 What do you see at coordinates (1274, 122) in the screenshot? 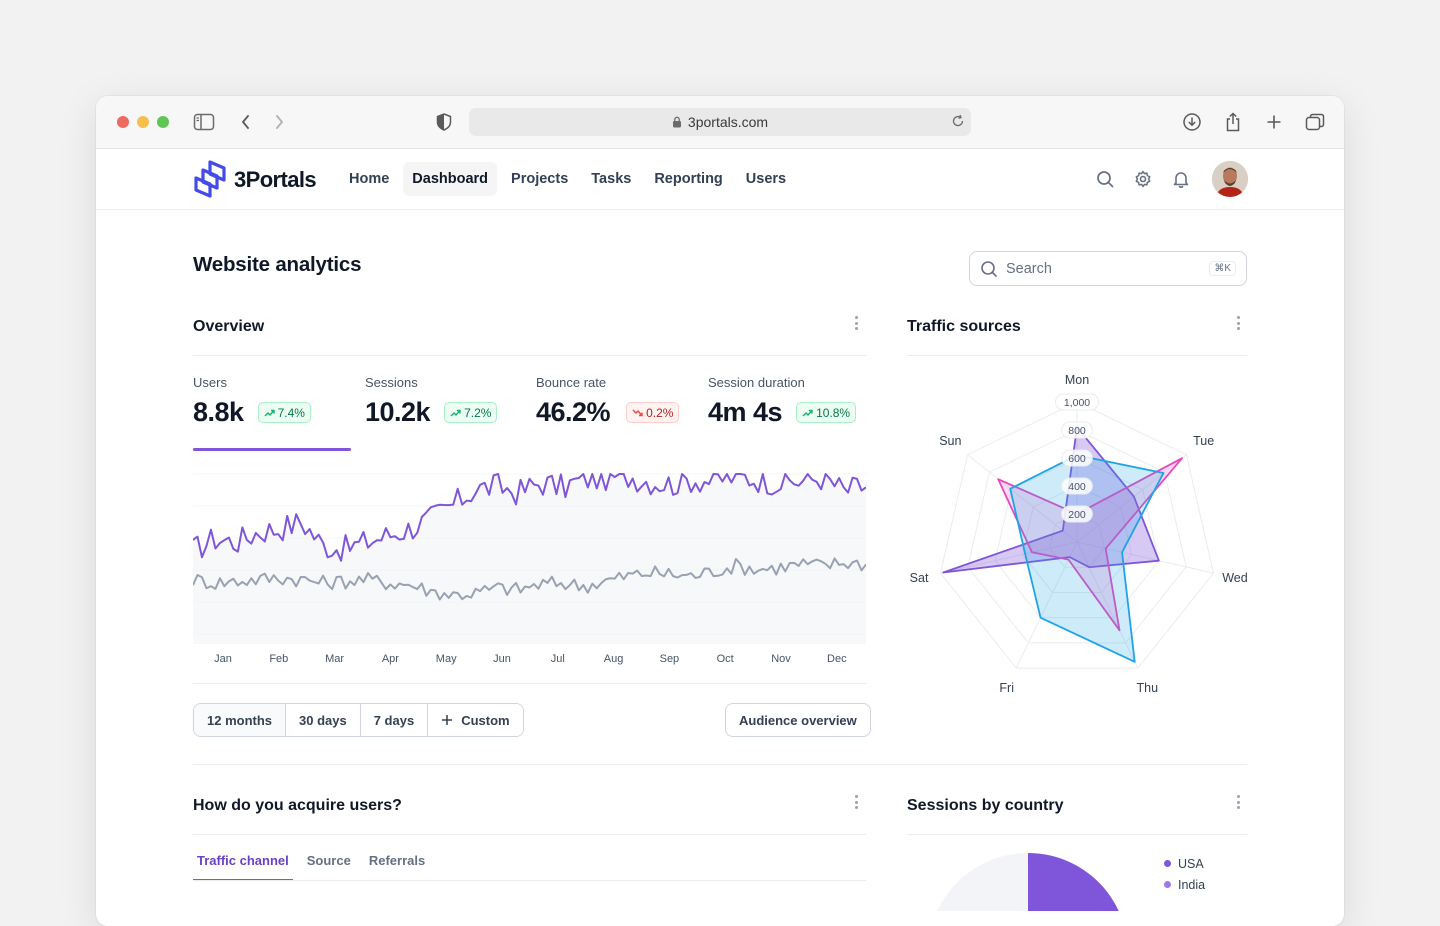
I see `new-tab-icon` at bounding box center [1274, 122].